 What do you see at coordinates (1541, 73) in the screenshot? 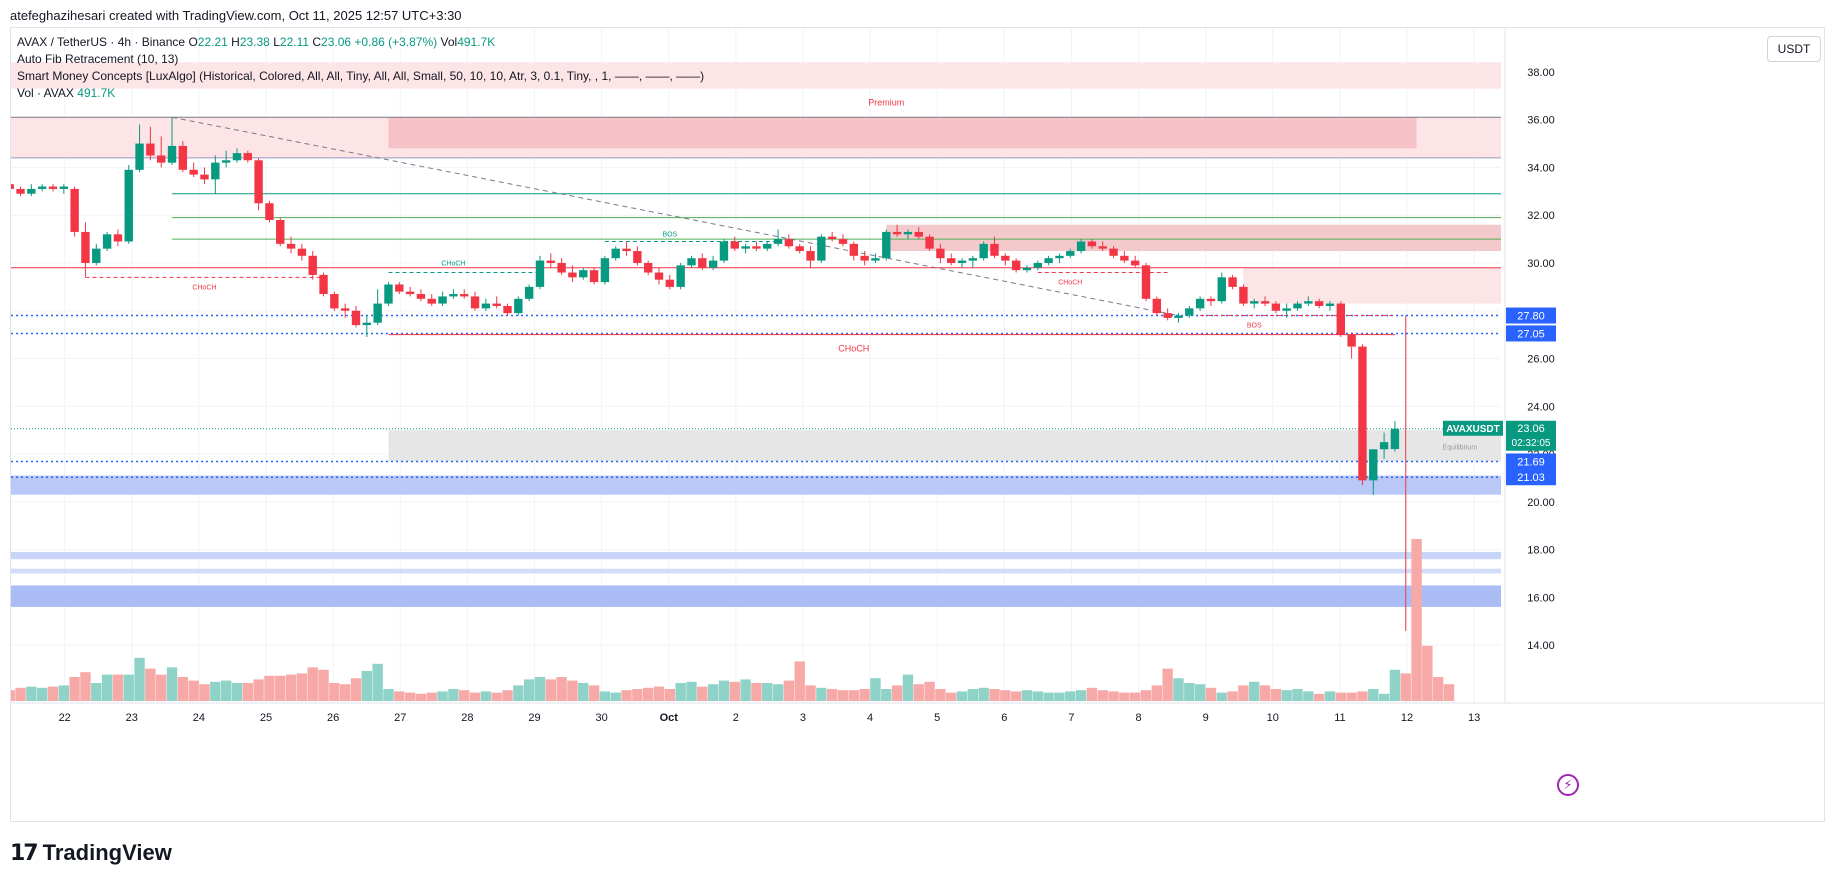
I see `y-tick-label: 38.00` at bounding box center [1541, 73].